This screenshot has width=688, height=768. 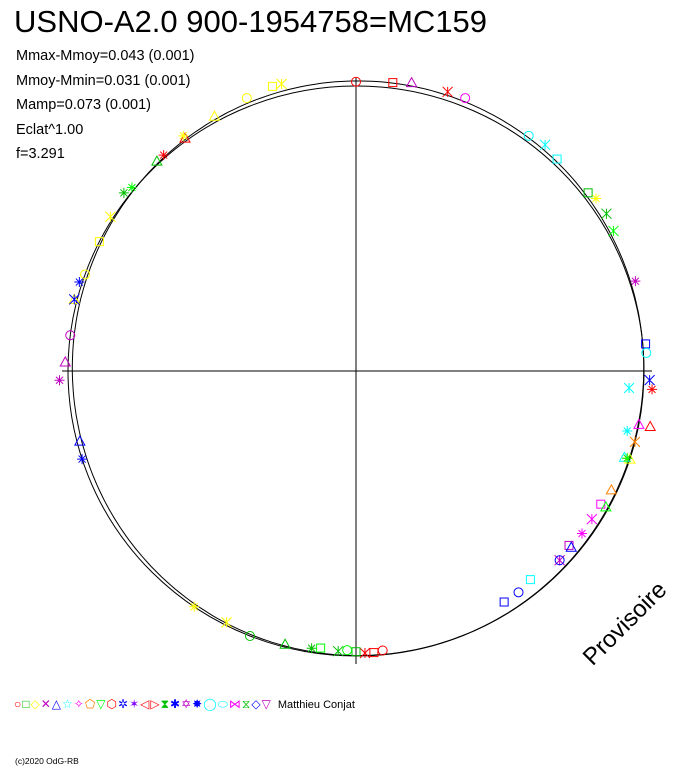 What do you see at coordinates (175, 704) in the screenshot?
I see `legend-glyph-15: ✱` at bounding box center [175, 704].